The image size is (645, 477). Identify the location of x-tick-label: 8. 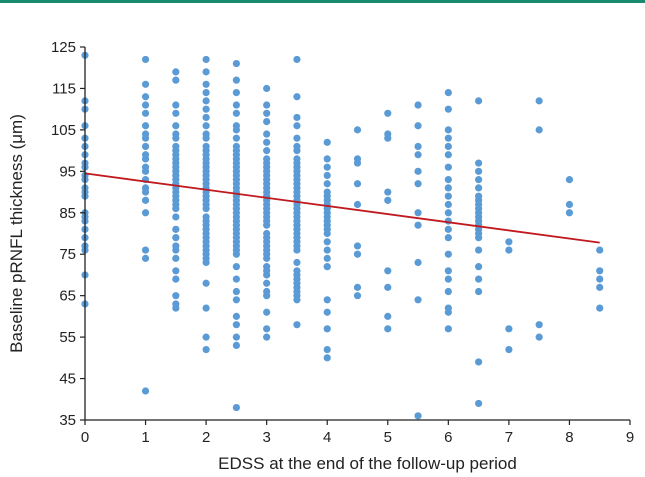
(569, 437).